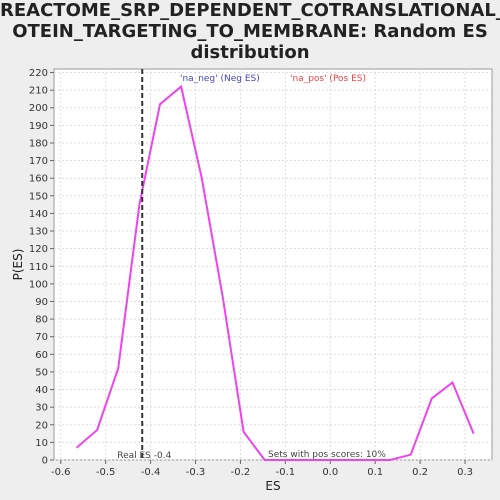 Image resolution: width=500 pixels, height=500 pixels. I want to click on y-tick-label: 190, so click(38, 126).